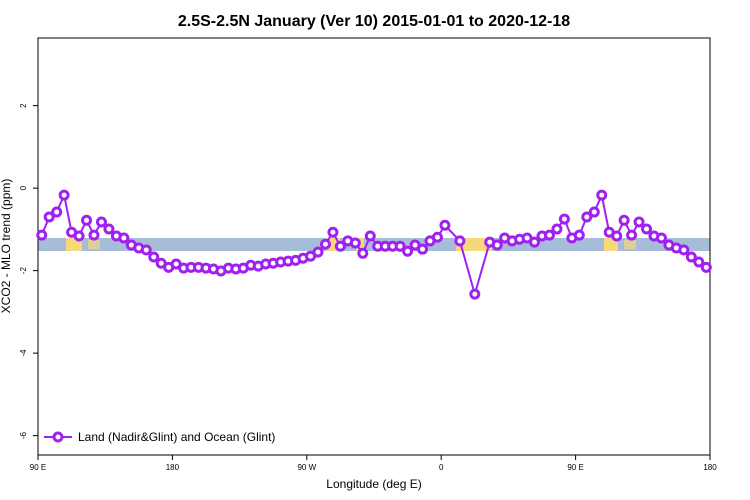 The width and height of the screenshot is (750, 500). What do you see at coordinates (6, 246) in the screenshot?
I see `y-axis-label: XCO2 - MLO trend (ppm)` at bounding box center [6, 246].